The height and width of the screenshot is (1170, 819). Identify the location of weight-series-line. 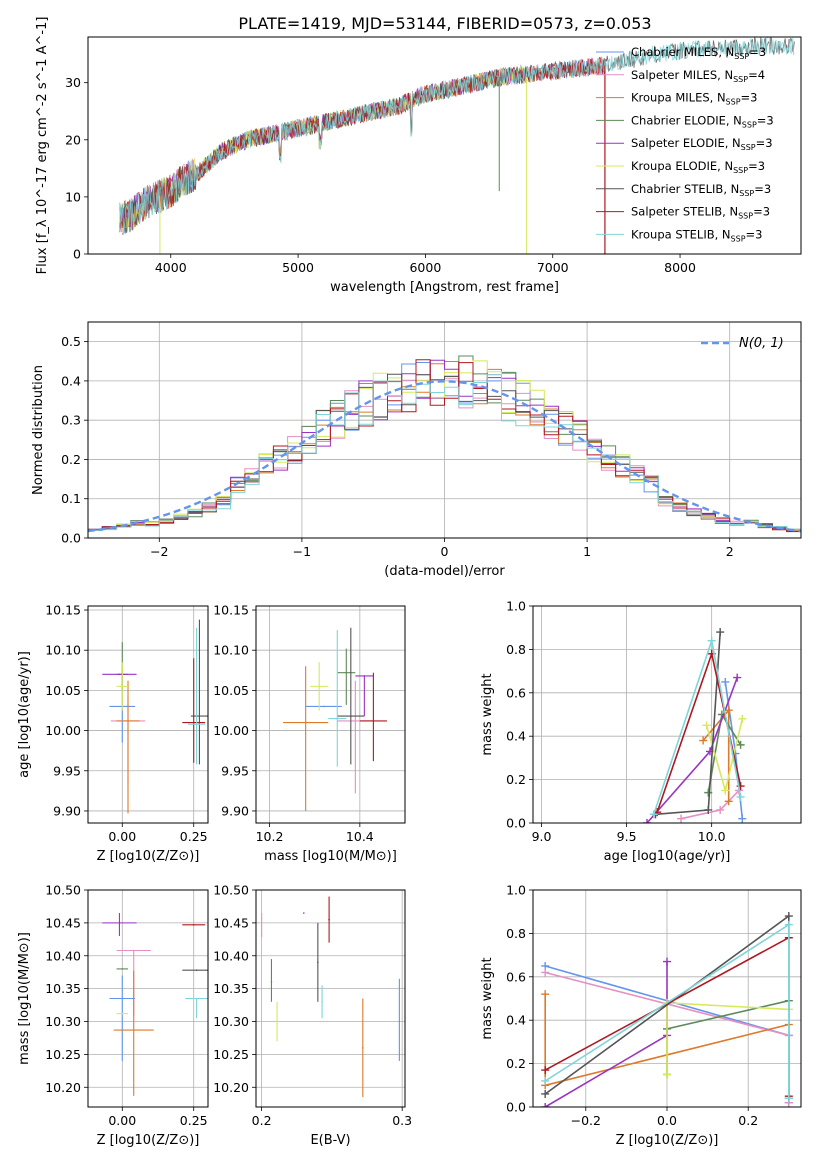
(697, 727).